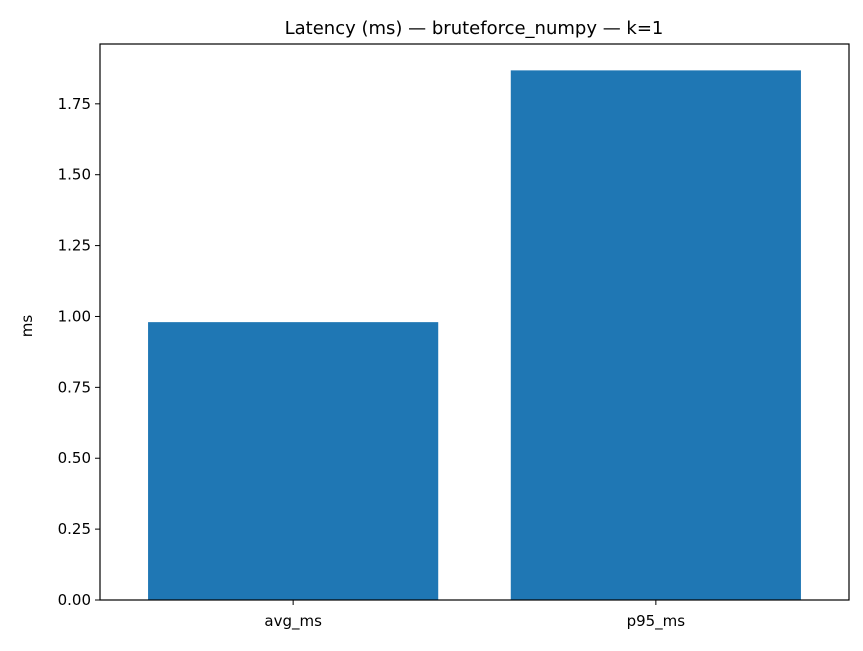  Describe the element at coordinates (474, 28) in the screenshot. I see `chart-title: Latency (ms) — bruteforce_numpy — k=1` at that location.